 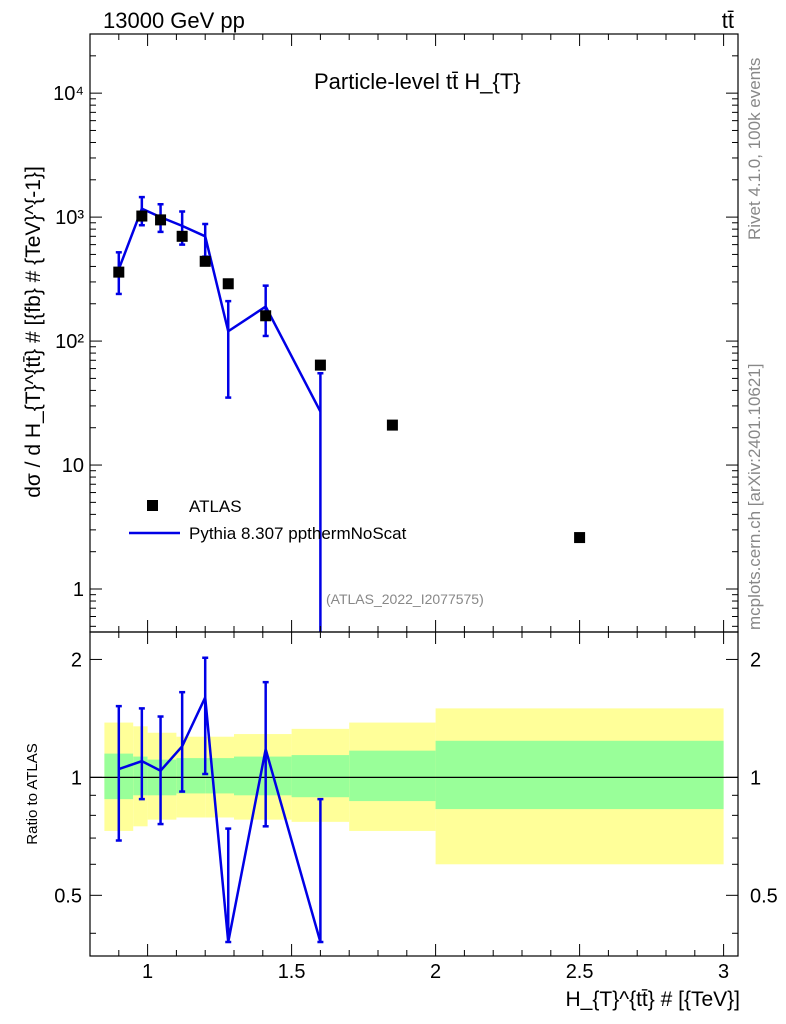 What do you see at coordinates (76, 660) in the screenshot?
I see `ratio-y-tick-label: 2` at bounding box center [76, 660].